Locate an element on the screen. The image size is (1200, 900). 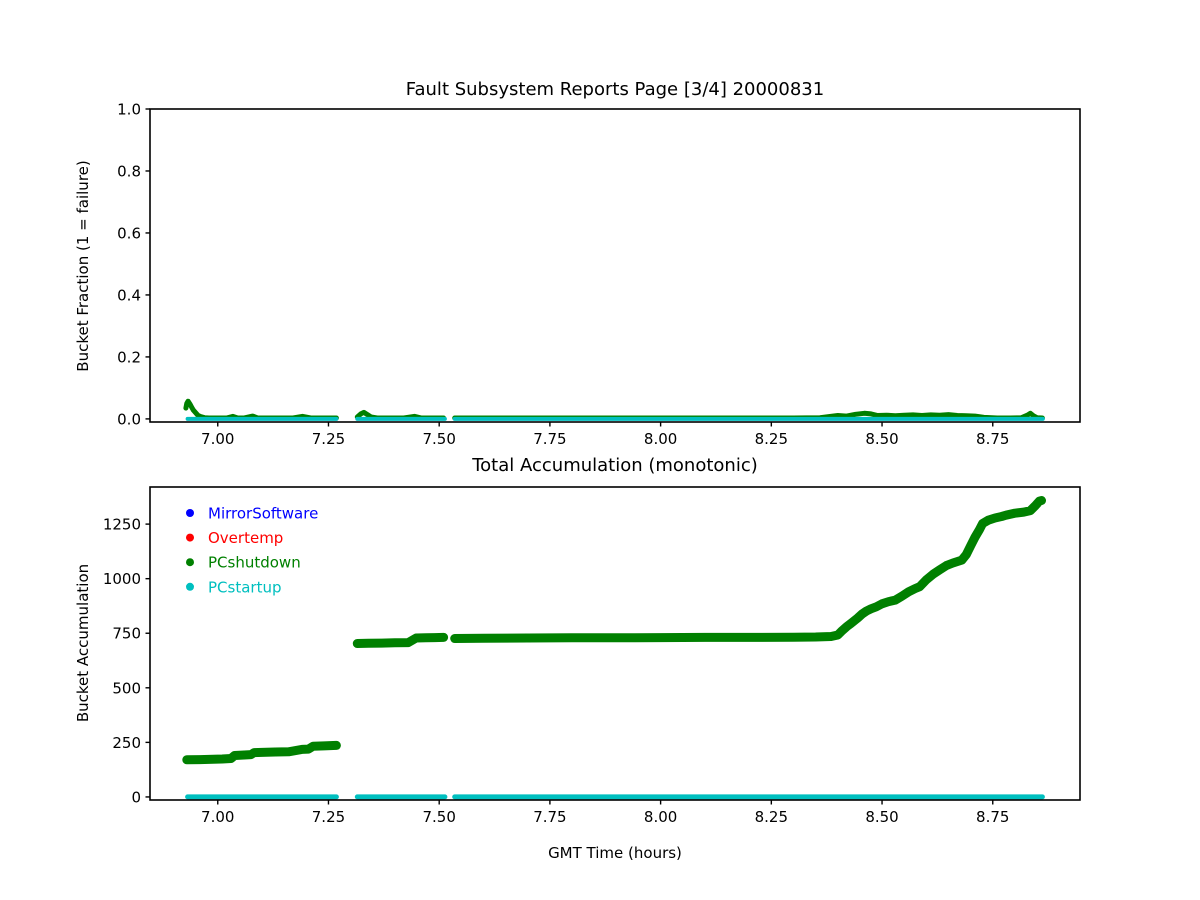
y-tick-label: 250 is located at coordinates (126, 743).